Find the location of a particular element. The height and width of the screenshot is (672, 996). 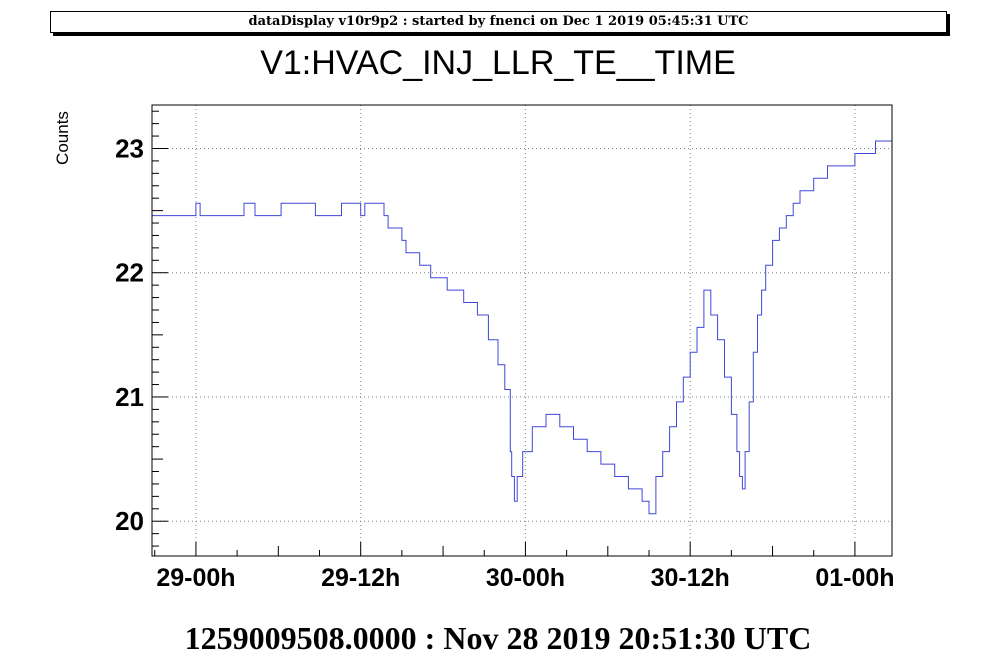

y-tick-label: 20 is located at coordinates (129, 521).